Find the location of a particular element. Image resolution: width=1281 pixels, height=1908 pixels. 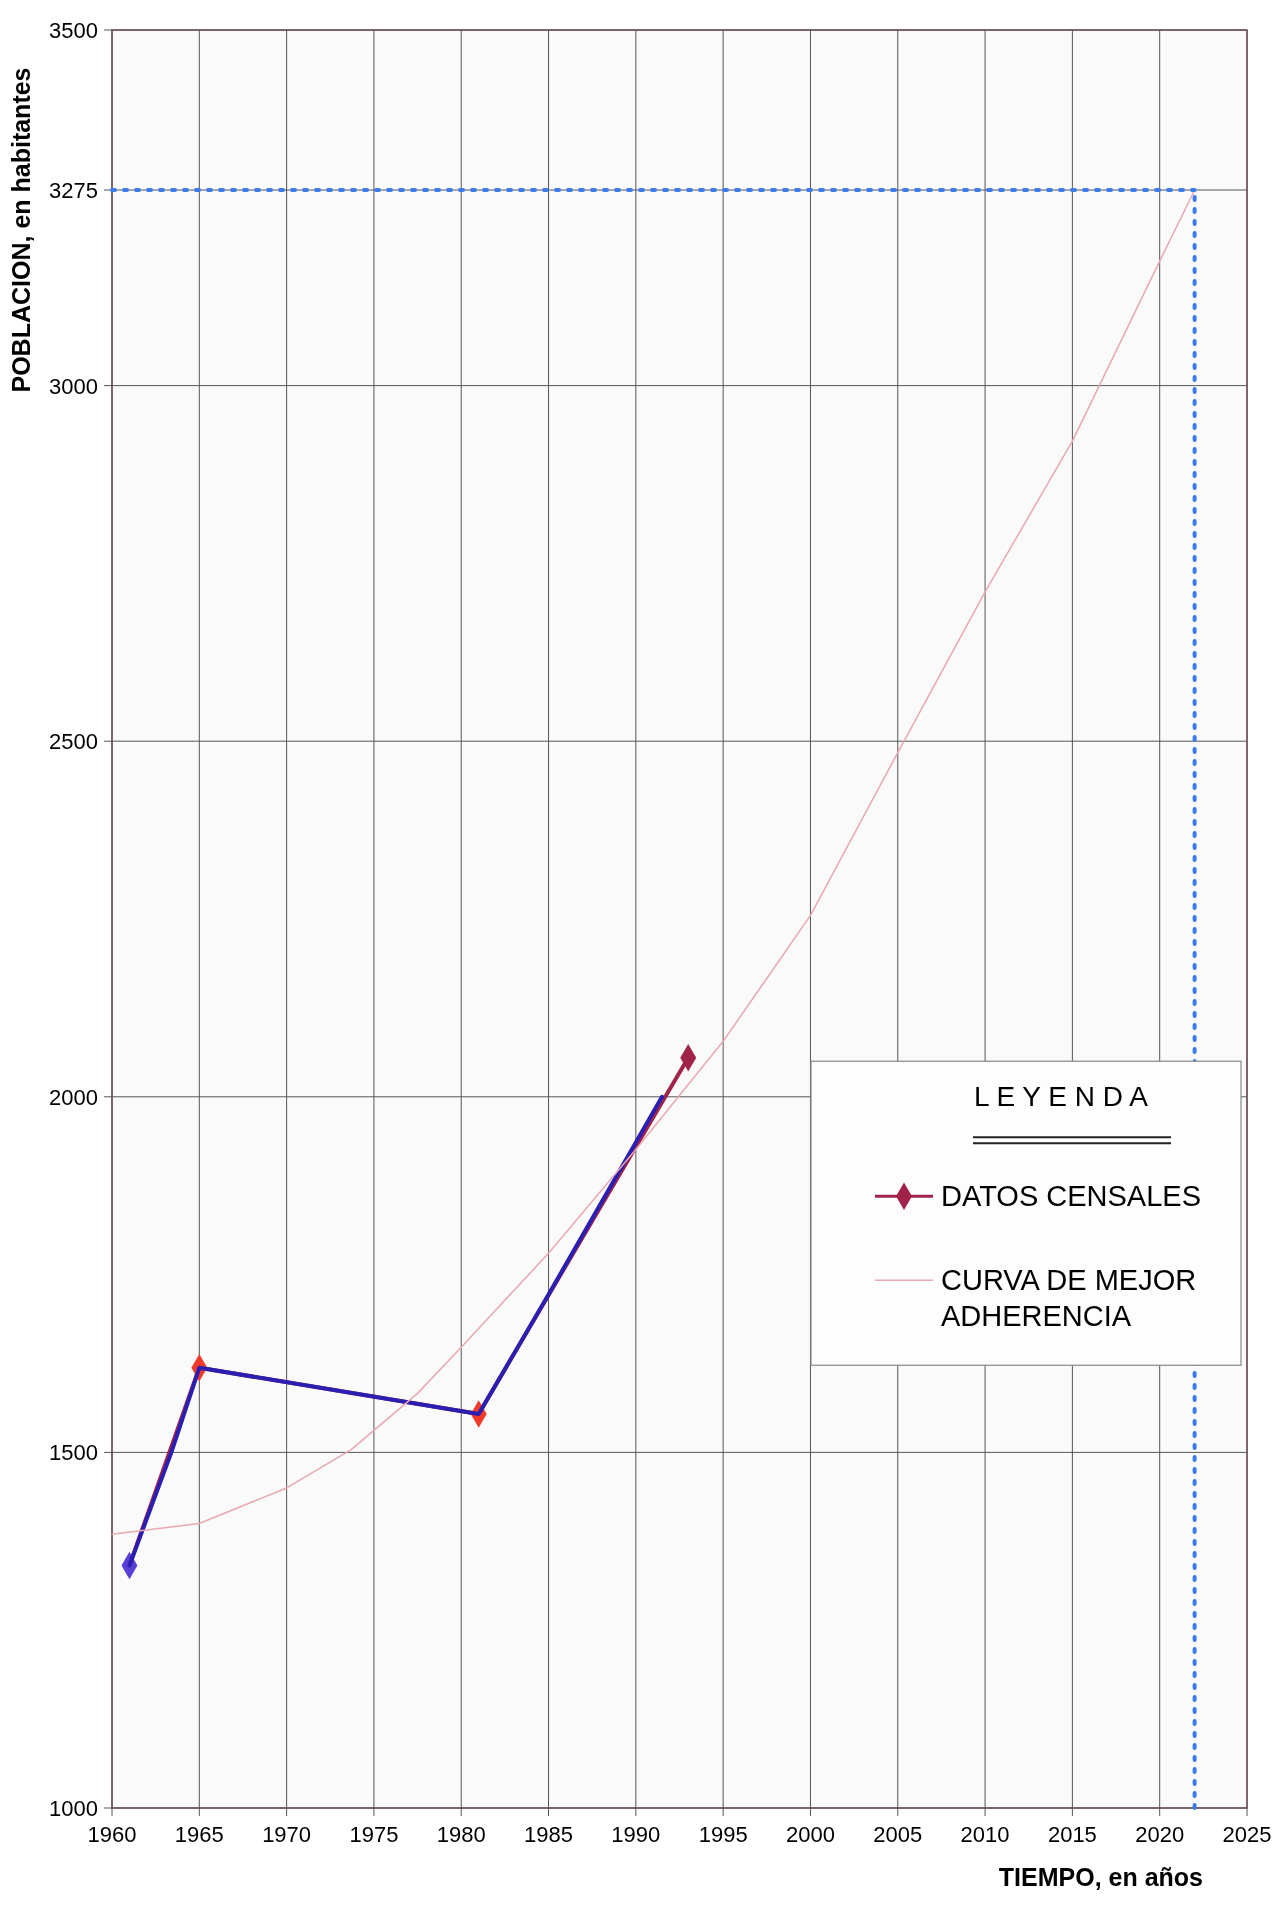

y-axis-title: POBLACION, en habitantes is located at coordinates (21, 230).